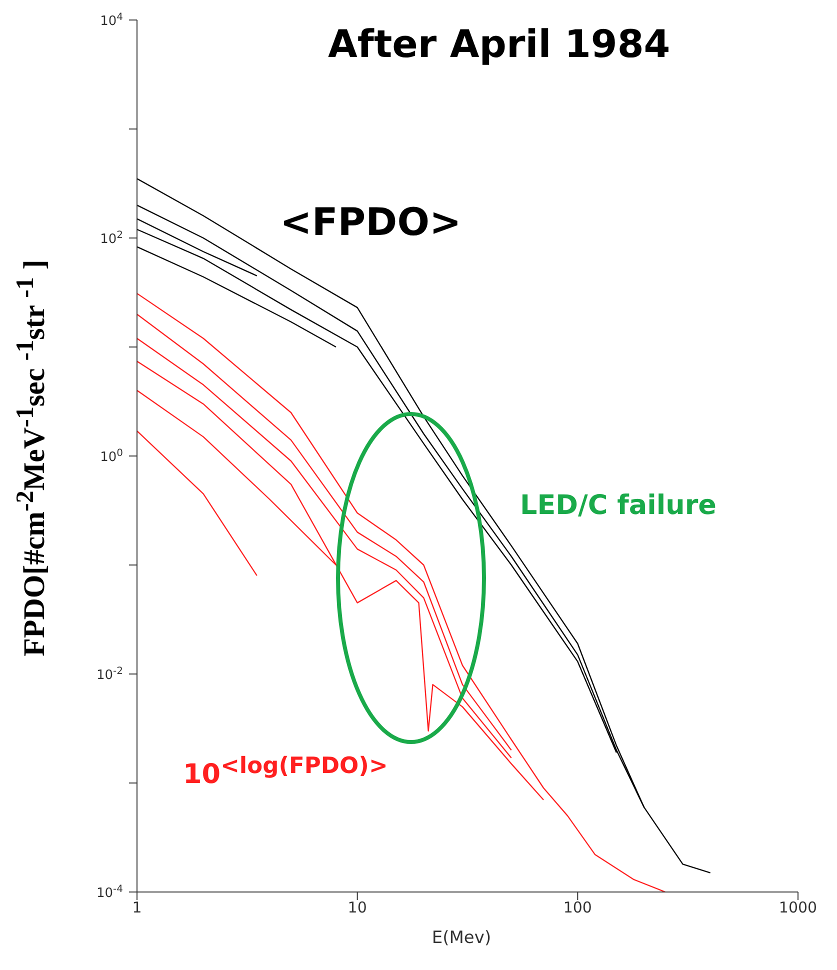  What do you see at coordinates (798, 907) in the screenshot?
I see `x-tick-label: 1000` at bounding box center [798, 907].